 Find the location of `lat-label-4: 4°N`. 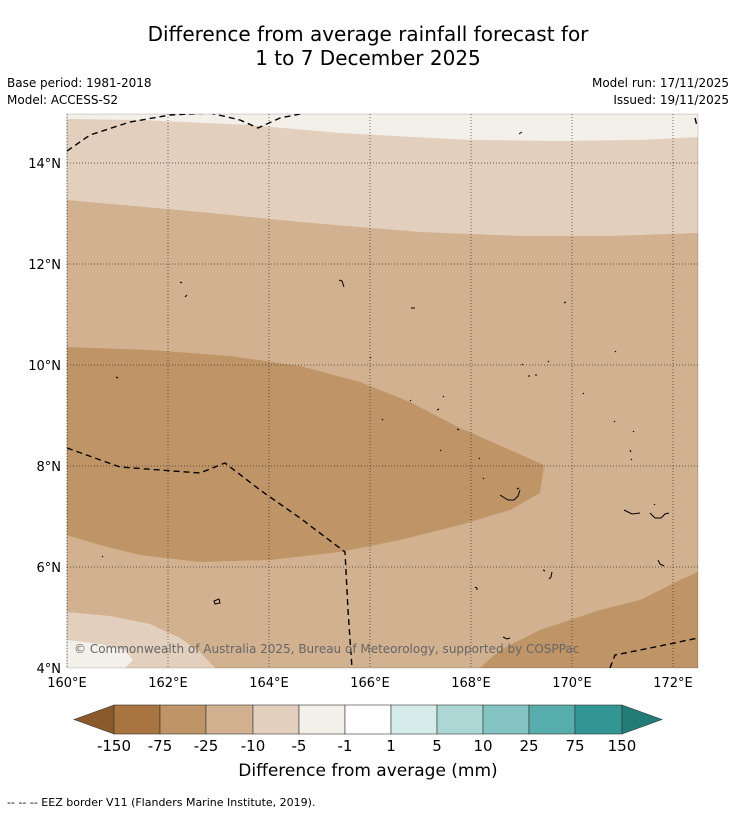

lat-label-4: 4°N is located at coordinates (49, 669).